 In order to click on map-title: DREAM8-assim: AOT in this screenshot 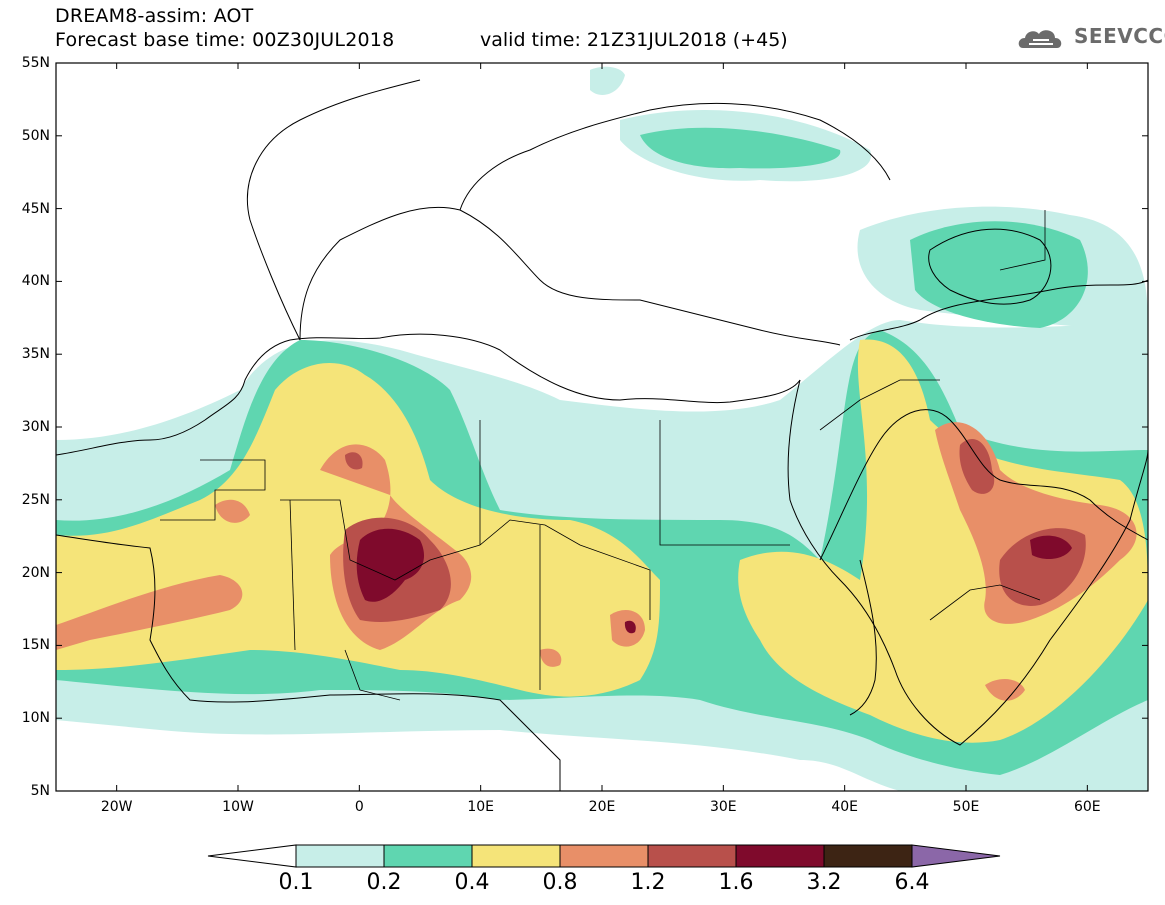, I will do `click(154, 16)`.